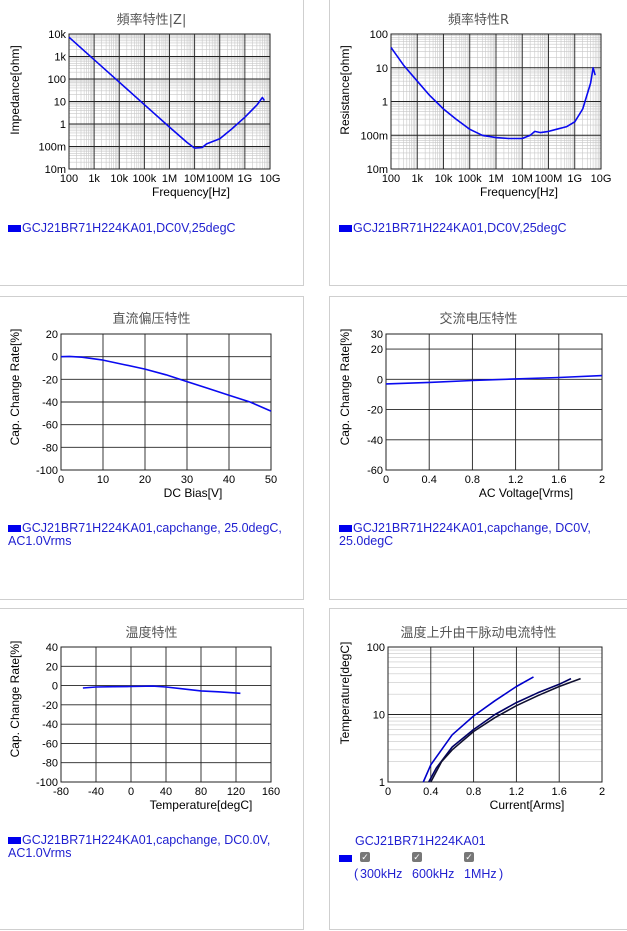 This screenshot has width=627, height=931. What do you see at coordinates (61, 792) in the screenshot?
I see `x-tick-label: -80` at bounding box center [61, 792].